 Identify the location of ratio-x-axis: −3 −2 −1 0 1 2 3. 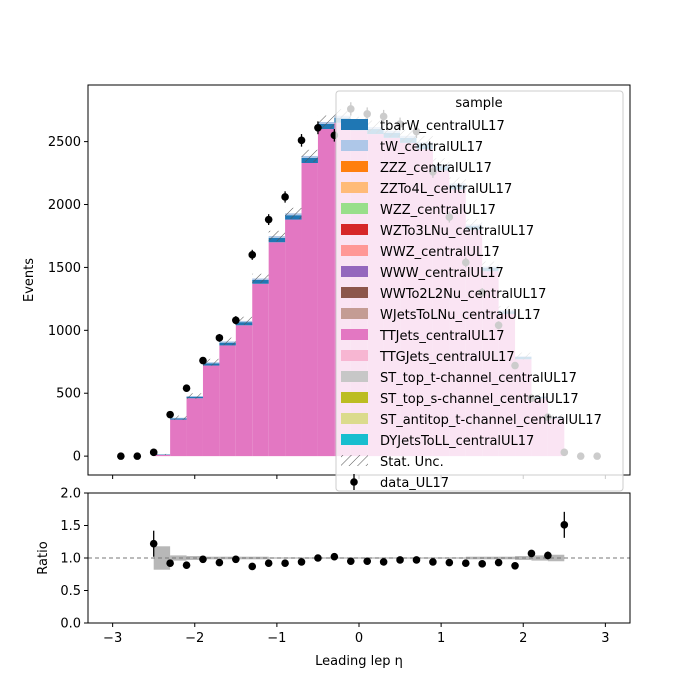
(356, 634).